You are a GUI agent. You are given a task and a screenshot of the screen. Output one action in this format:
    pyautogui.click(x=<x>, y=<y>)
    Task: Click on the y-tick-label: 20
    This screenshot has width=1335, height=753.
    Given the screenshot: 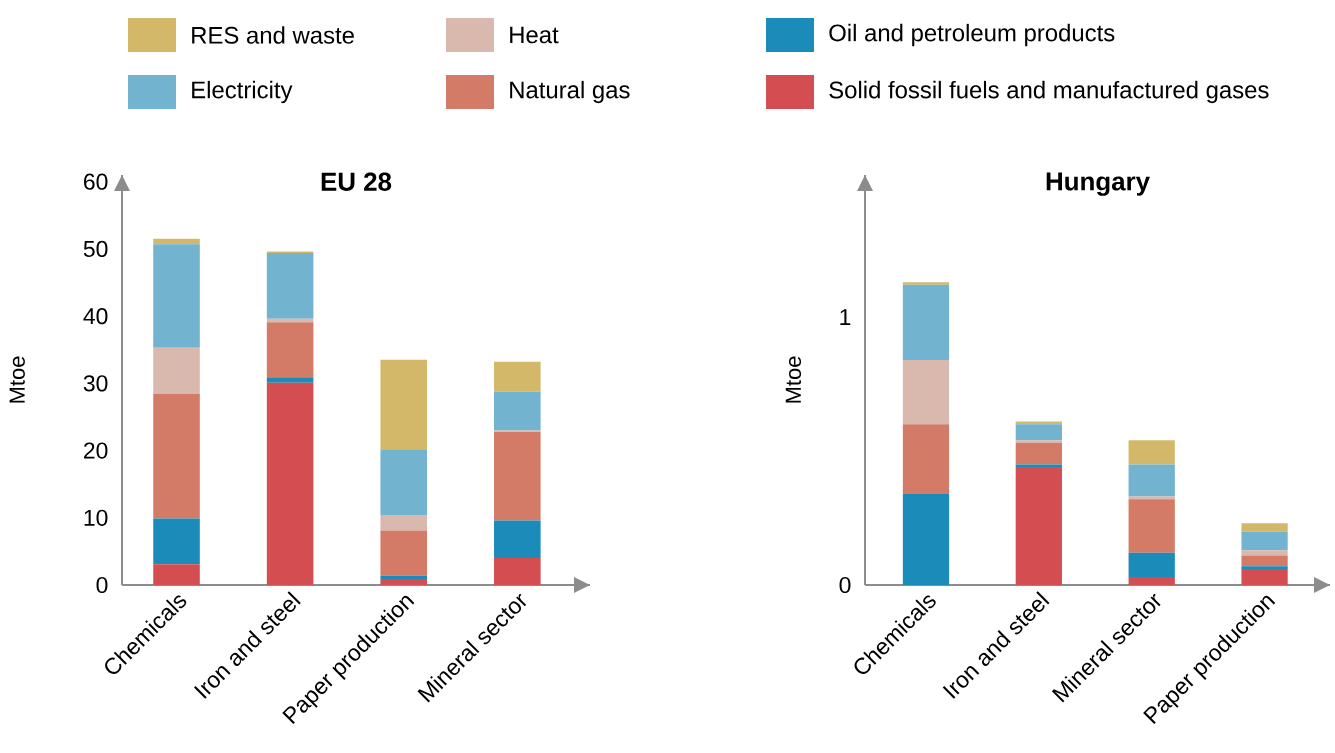 What is the action you would take?
    pyautogui.click(x=96, y=450)
    